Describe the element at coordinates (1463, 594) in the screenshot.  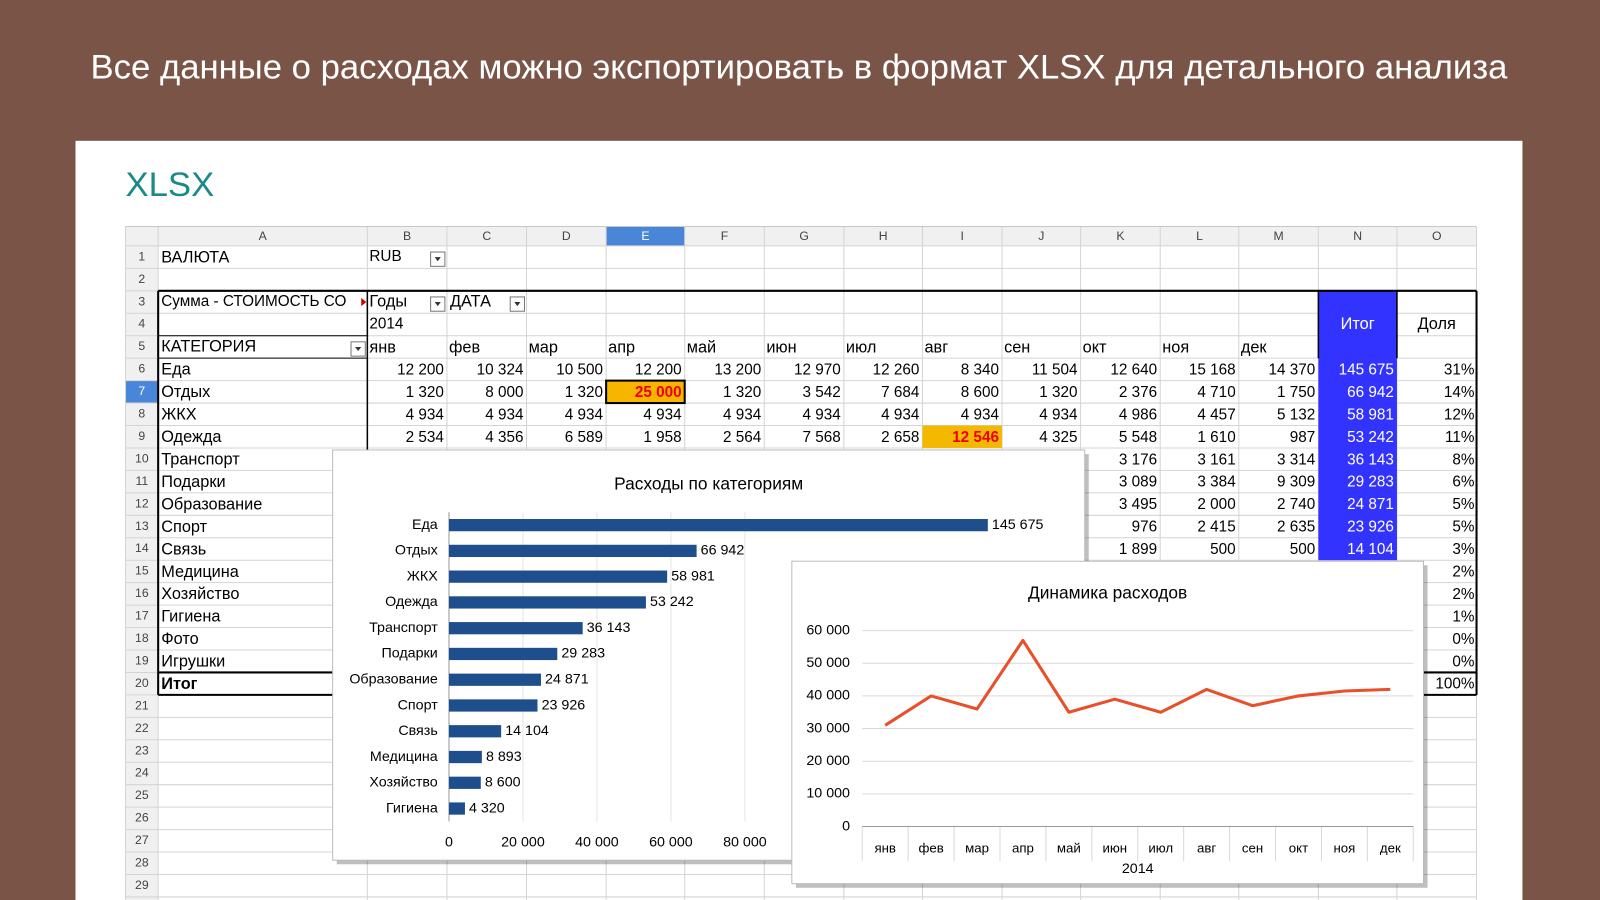
I see `share-value: 2%` at that location.